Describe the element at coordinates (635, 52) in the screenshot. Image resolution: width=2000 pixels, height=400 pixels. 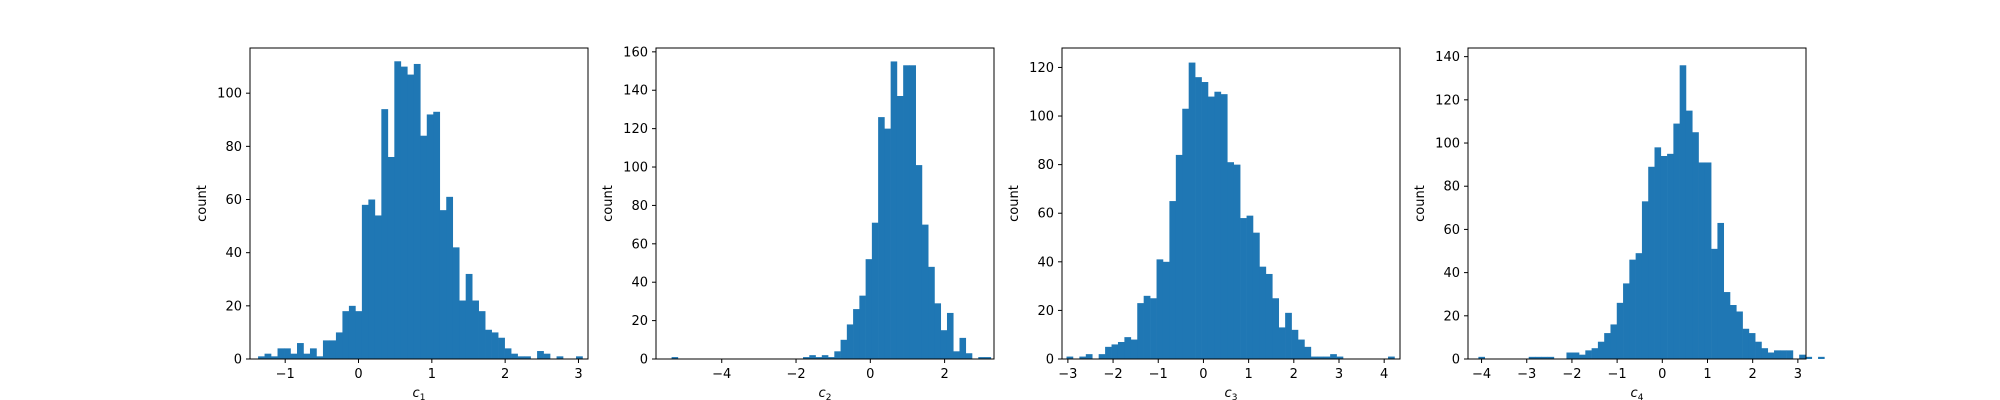
I see `y-tick-label: 160` at that location.